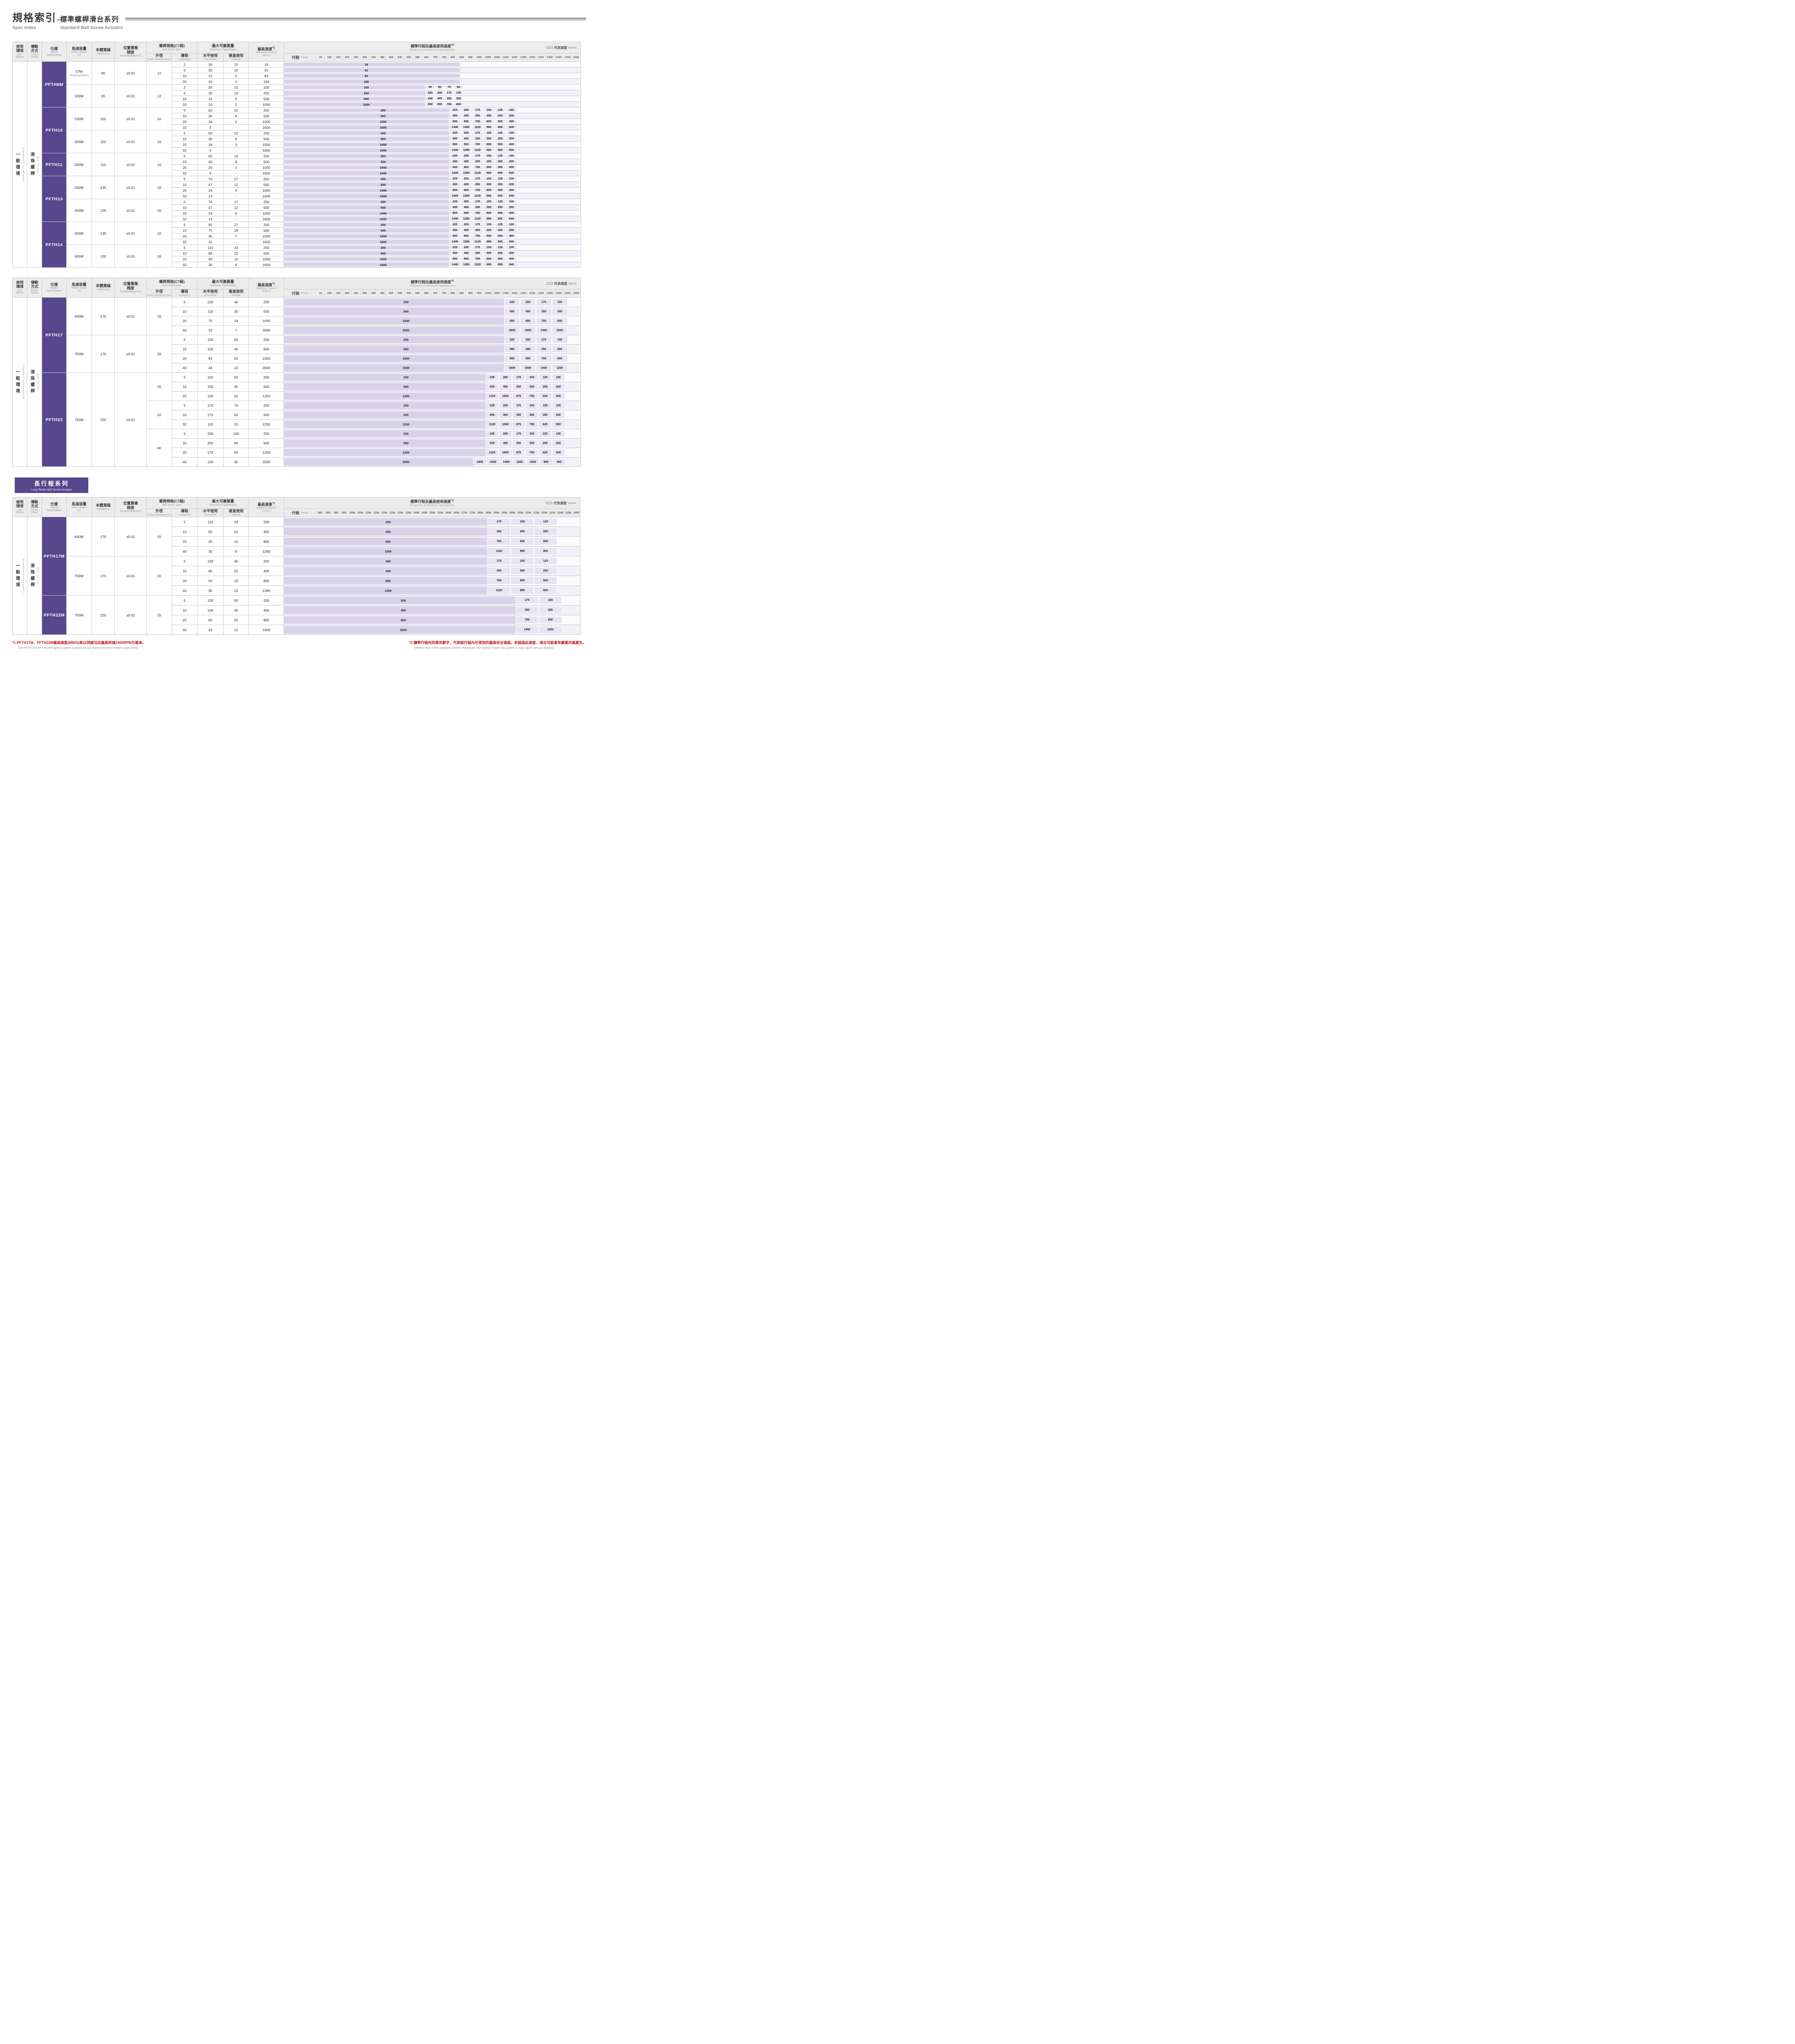 The height and width of the screenshot is (2044, 1795). What do you see at coordinates (297, 448) in the screenshot?
I see `spec-row: 40 5 200 100 250 250 225 200 175 150 125 100` at bounding box center [297, 448].